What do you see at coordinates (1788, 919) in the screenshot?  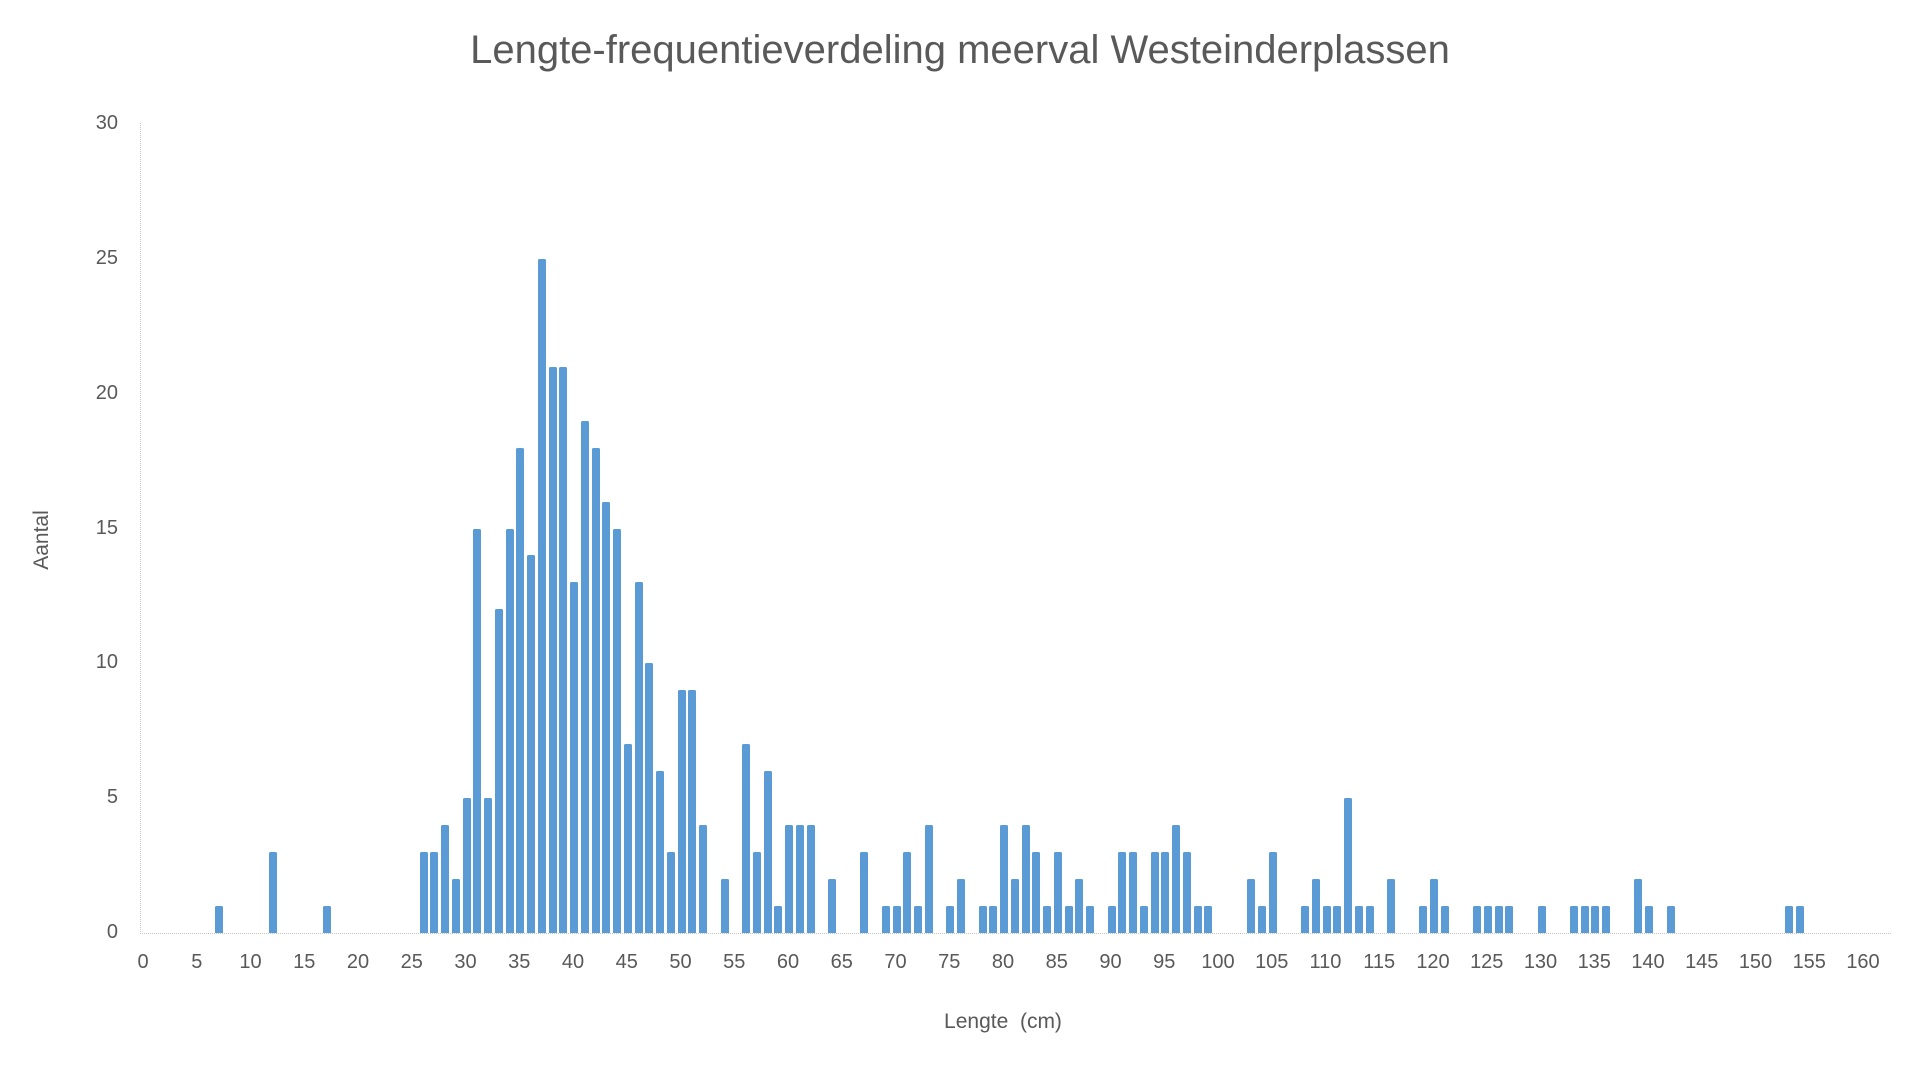 I see `bar-153cm` at bounding box center [1788, 919].